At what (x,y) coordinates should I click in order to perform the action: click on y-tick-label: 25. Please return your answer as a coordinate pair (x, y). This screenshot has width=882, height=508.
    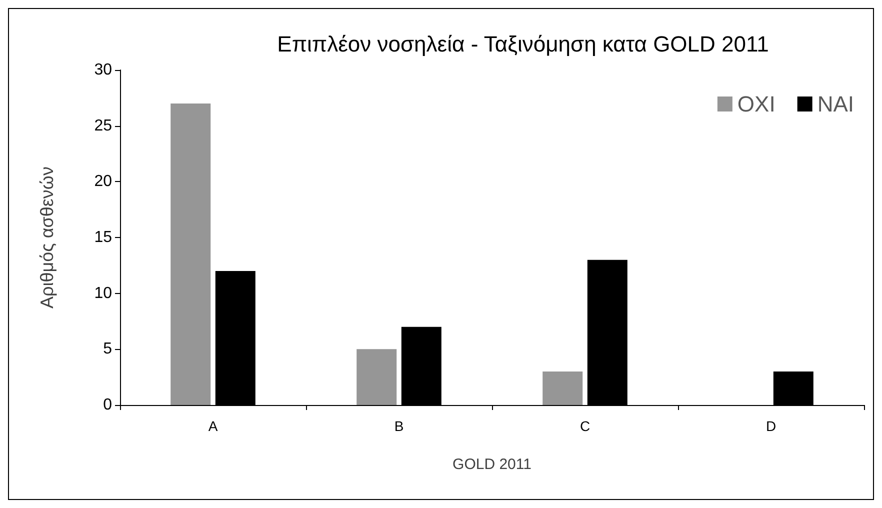
    Looking at the image, I should click on (103, 125).